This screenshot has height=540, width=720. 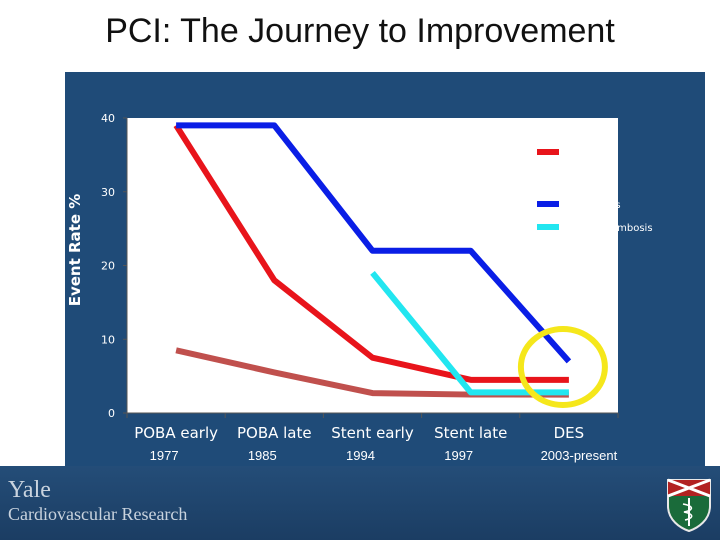 What do you see at coordinates (75, 250) in the screenshot?
I see `y-axis-title: Event Rate %` at bounding box center [75, 250].